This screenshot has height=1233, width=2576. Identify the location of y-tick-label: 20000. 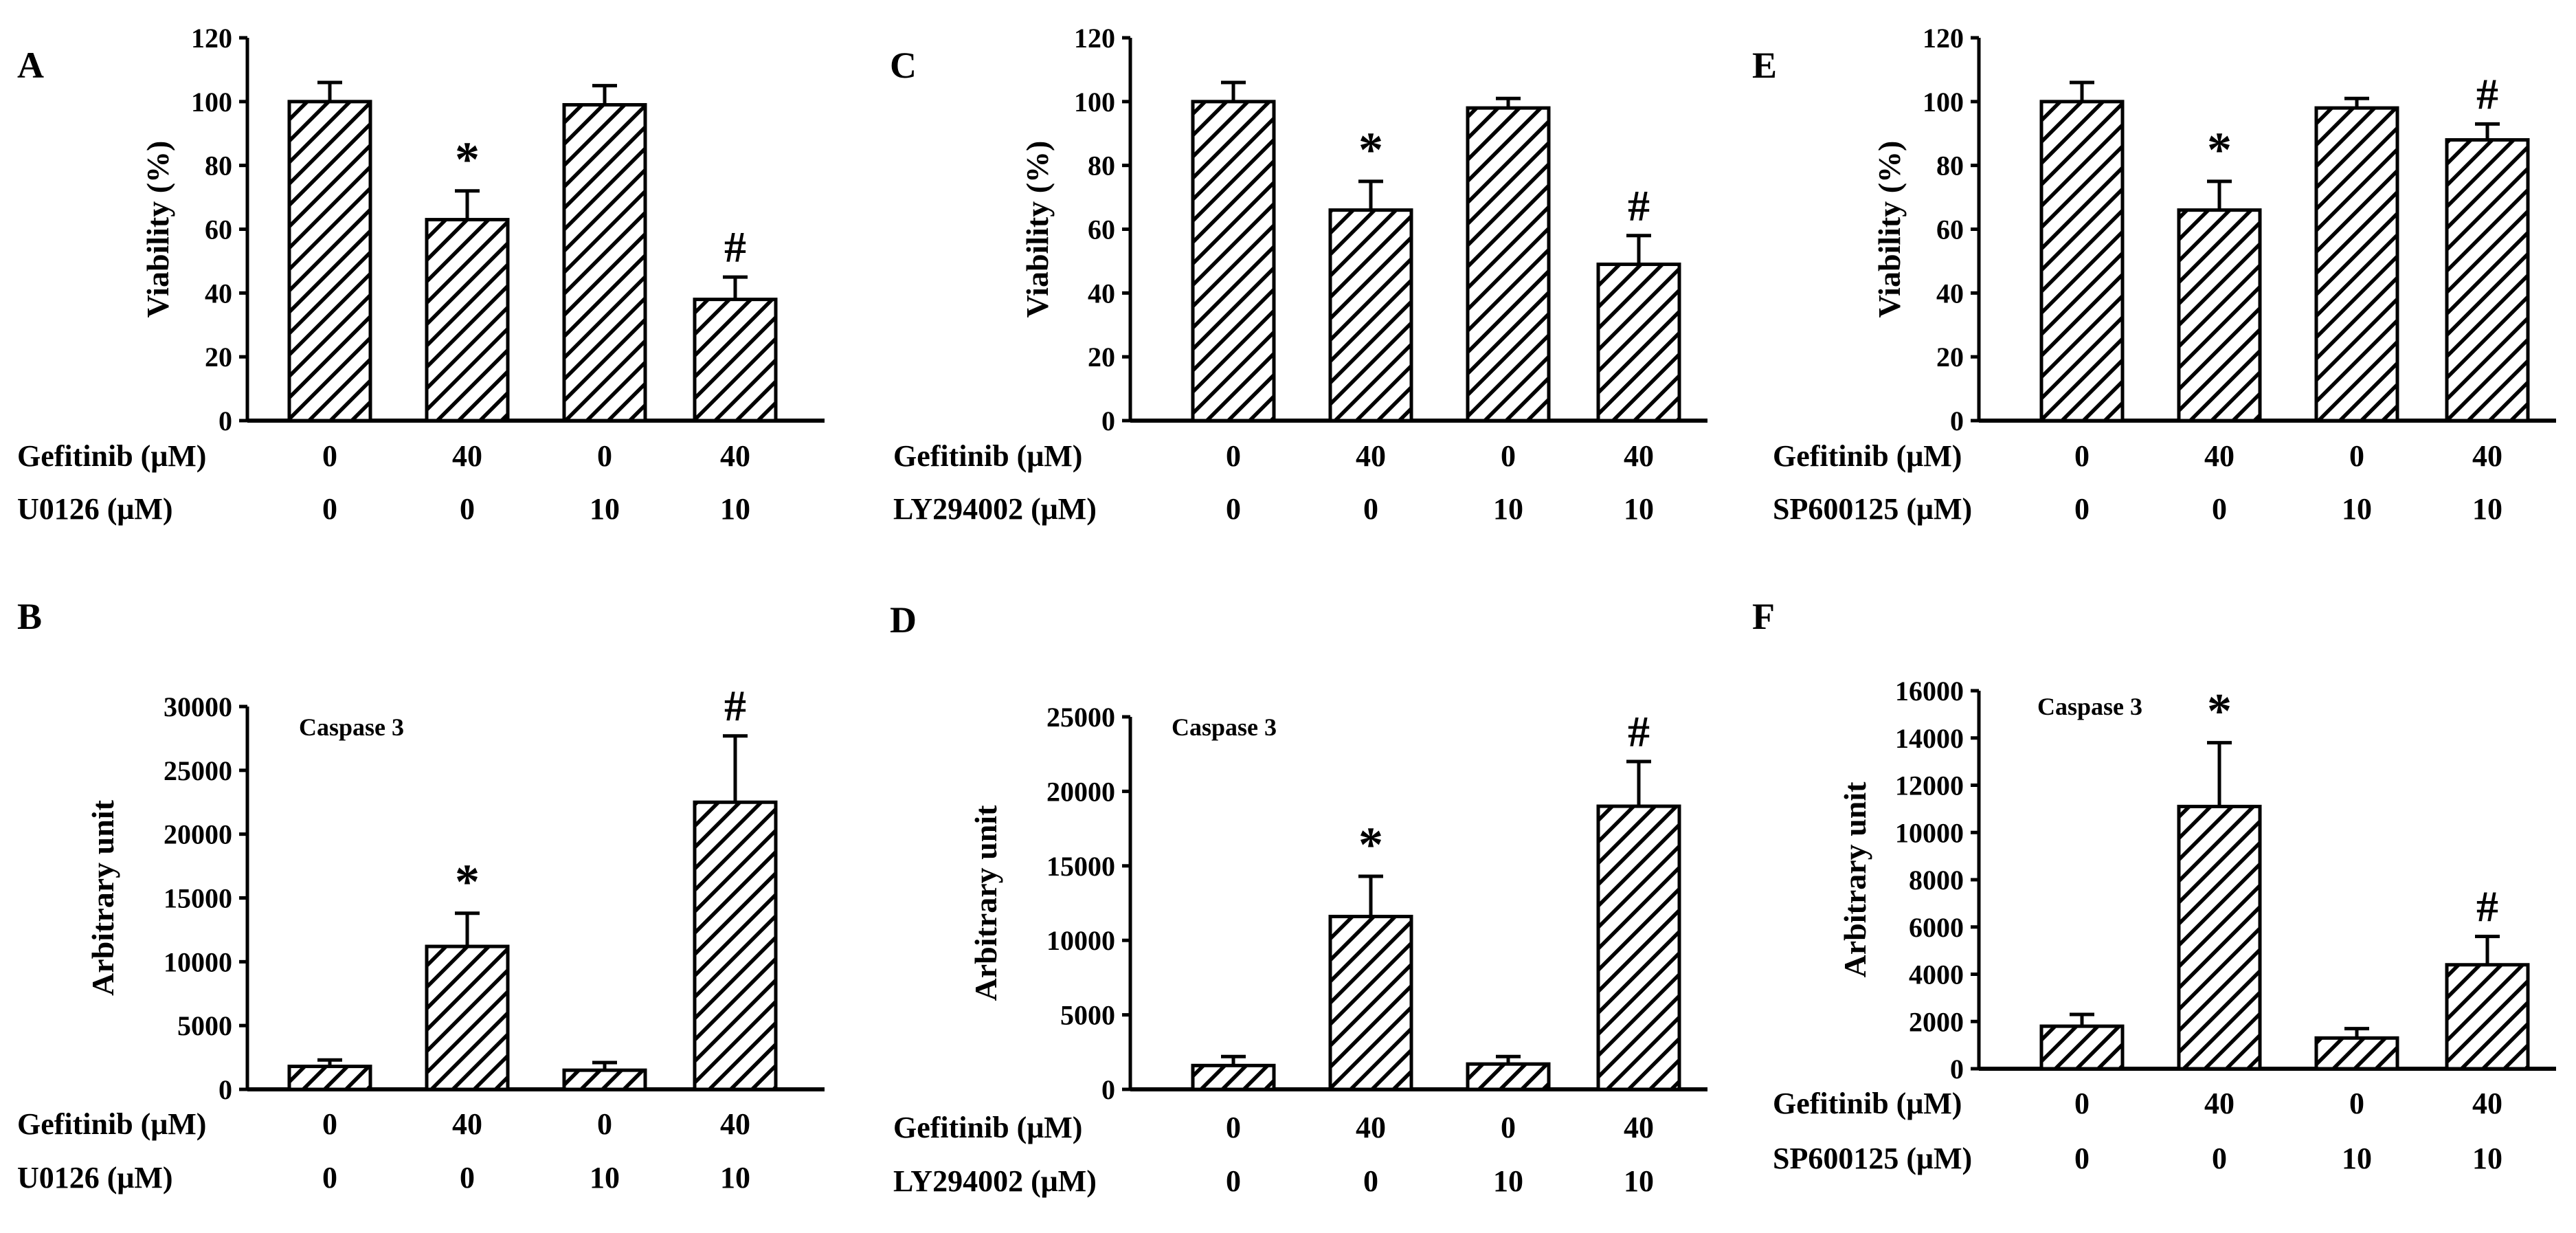
(198, 834).